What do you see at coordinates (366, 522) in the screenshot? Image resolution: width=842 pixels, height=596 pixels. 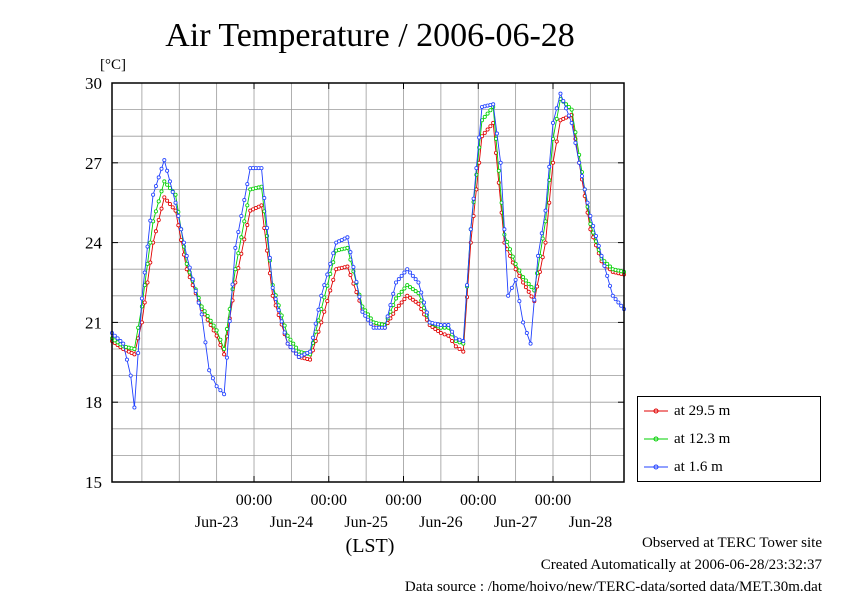 I see `x-tick-date-label: Jun-25` at bounding box center [366, 522].